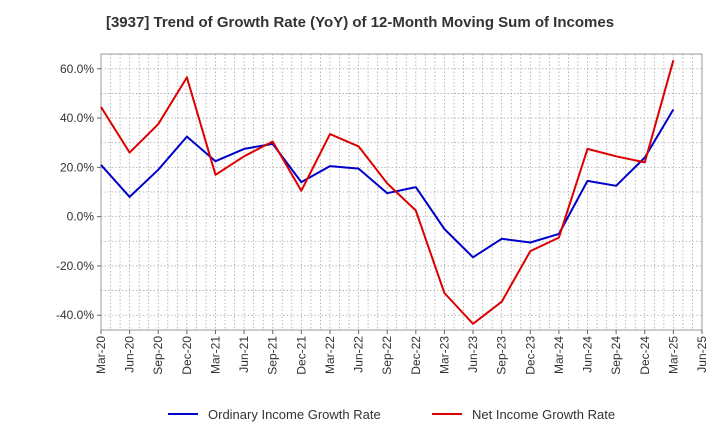 This screenshot has width=720, height=440. I want to click on y-tick-label: 0.0%, so click(81, 217).